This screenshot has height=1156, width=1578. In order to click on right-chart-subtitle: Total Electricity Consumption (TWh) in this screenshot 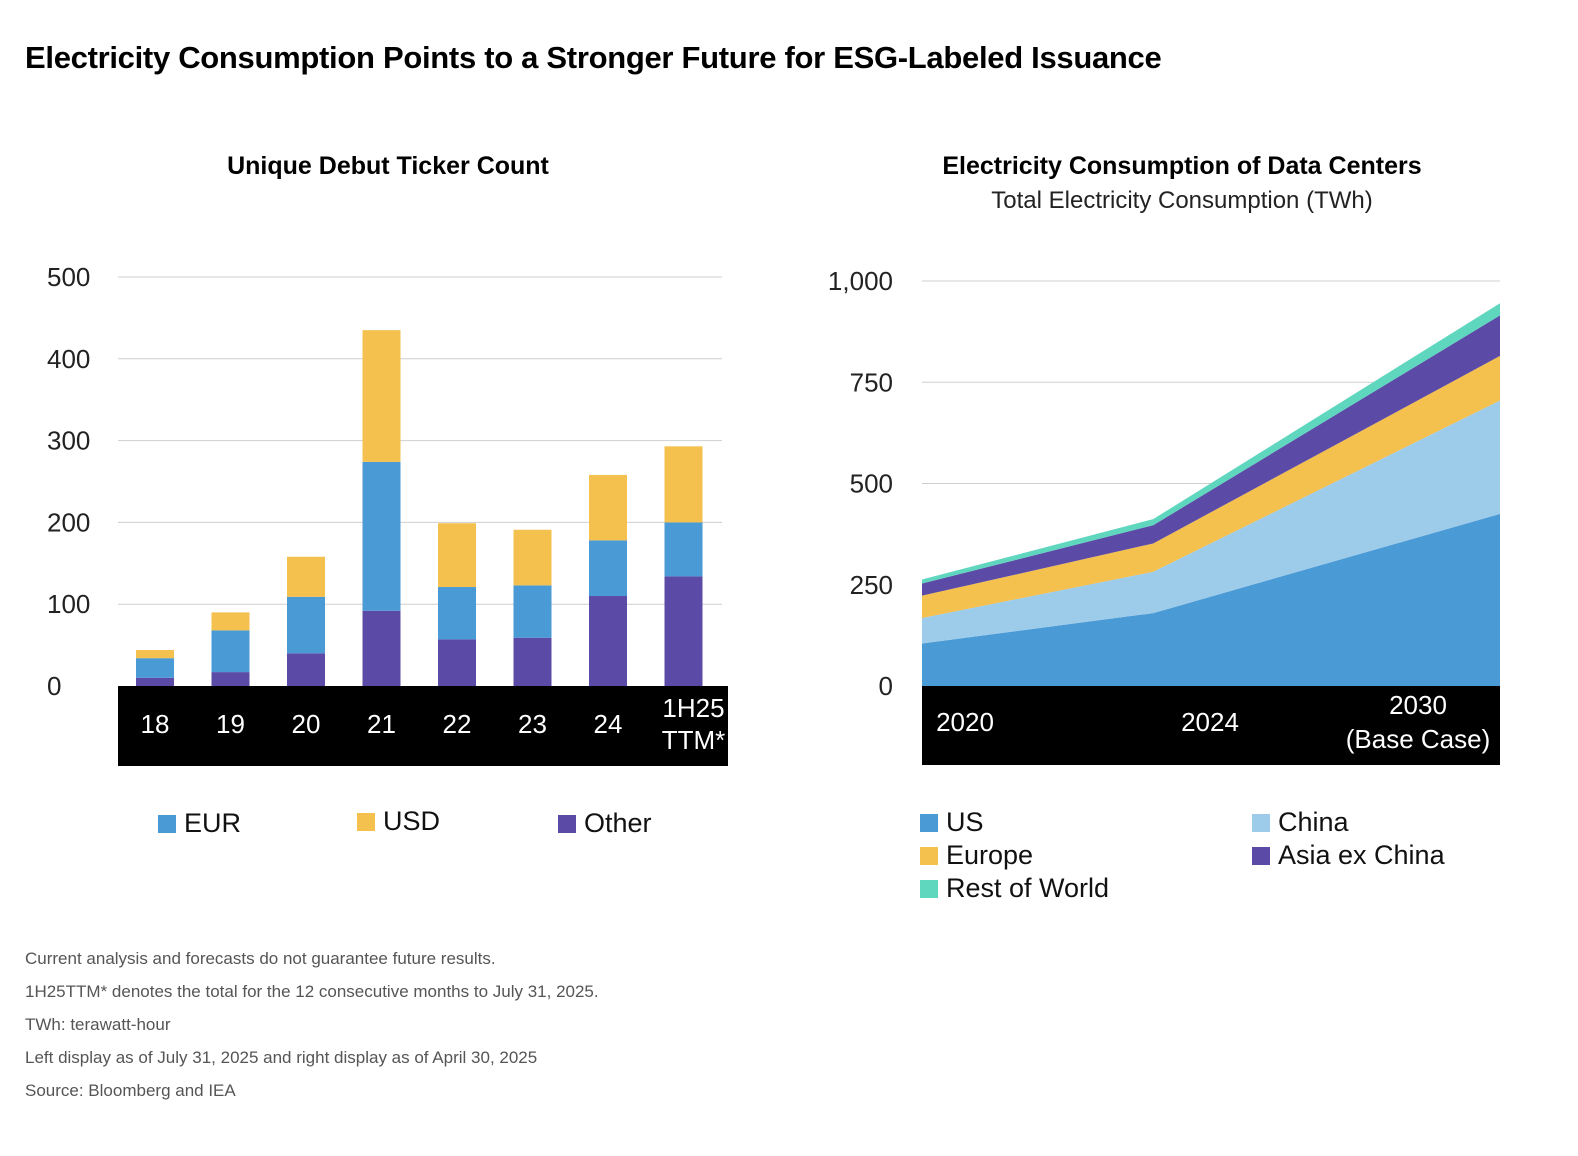, I will do `click(1182, 200)`.